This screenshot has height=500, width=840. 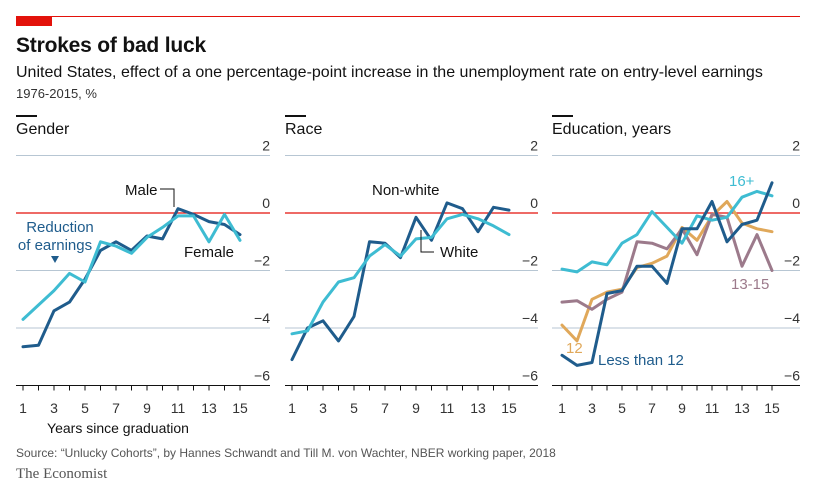 What do you see at coordinates (562, 116) in the screenshot?
I see `panel-title-rule-education` at bounding box center [562, 116].